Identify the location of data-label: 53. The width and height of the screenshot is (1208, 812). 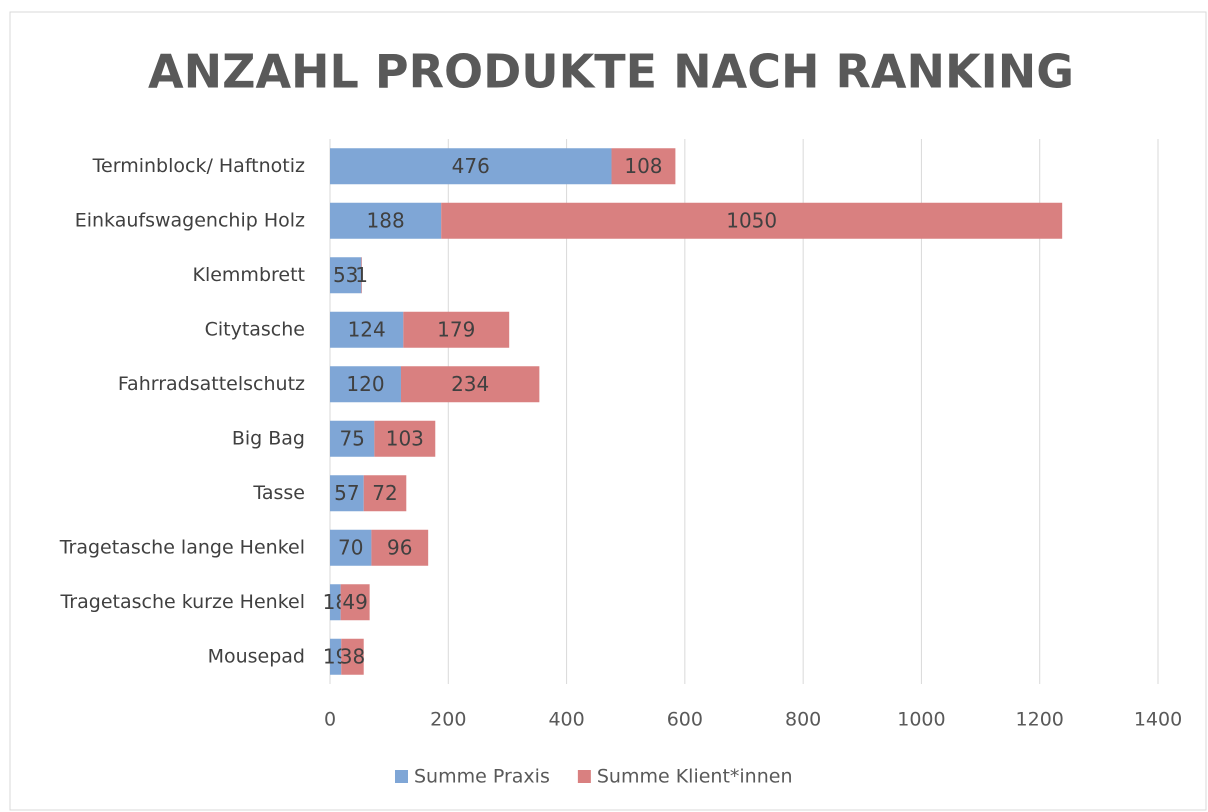
(345, 275).